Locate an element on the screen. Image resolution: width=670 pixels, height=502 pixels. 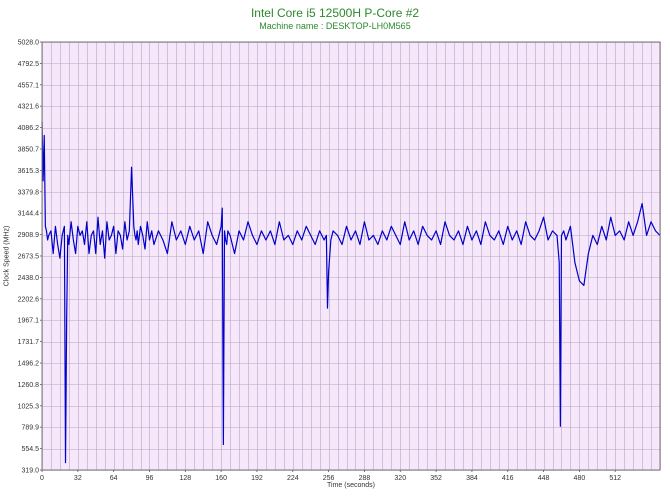
y-tick-label: 319.0 is located at coordinates (30, 471).